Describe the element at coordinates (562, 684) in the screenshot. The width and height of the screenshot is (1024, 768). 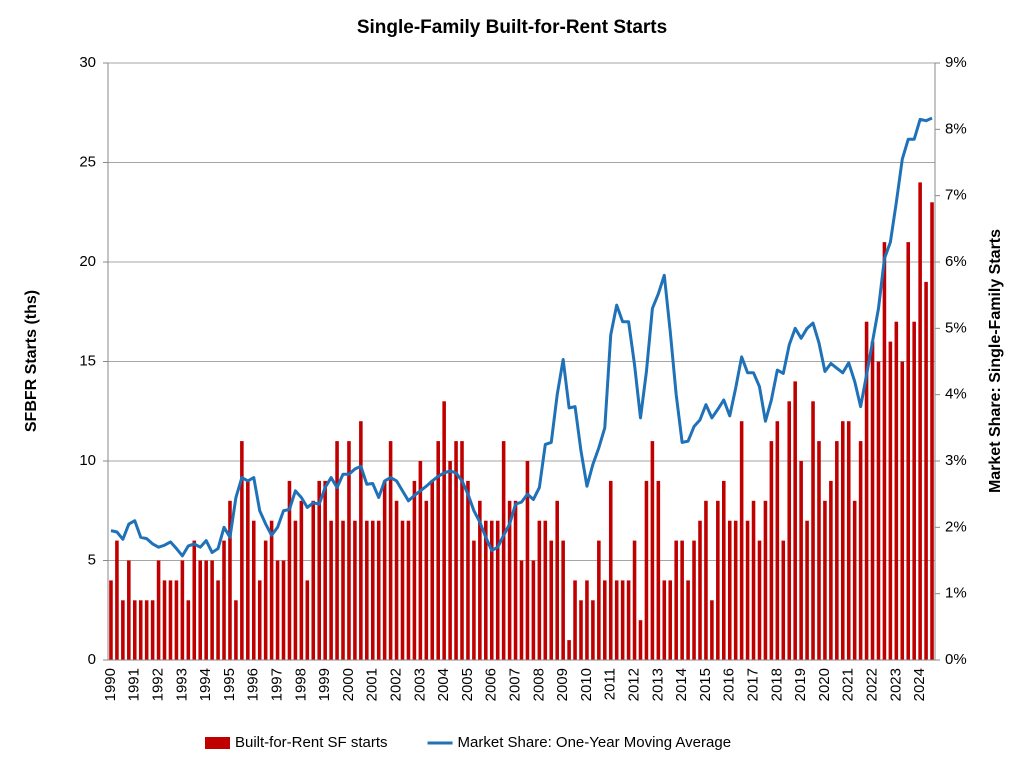
I see `x-tick-label: 2009` at that location.